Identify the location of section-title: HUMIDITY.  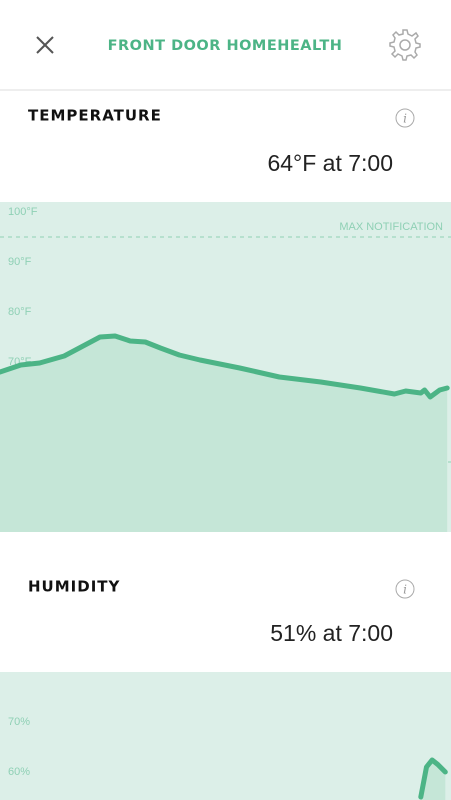
(74, 587).